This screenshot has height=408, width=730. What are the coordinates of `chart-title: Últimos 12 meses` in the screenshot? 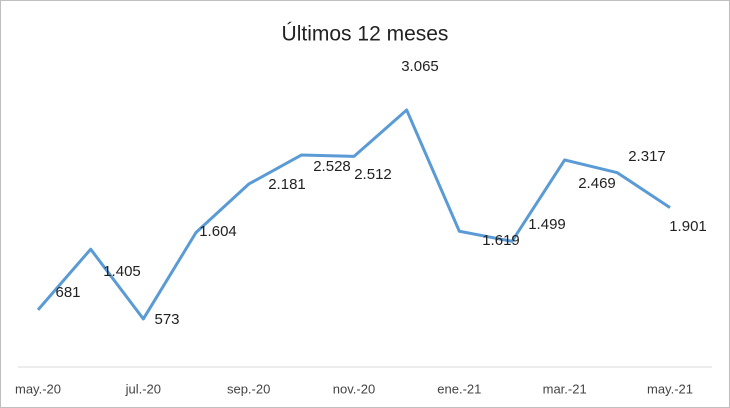 It's located at (365, 34).